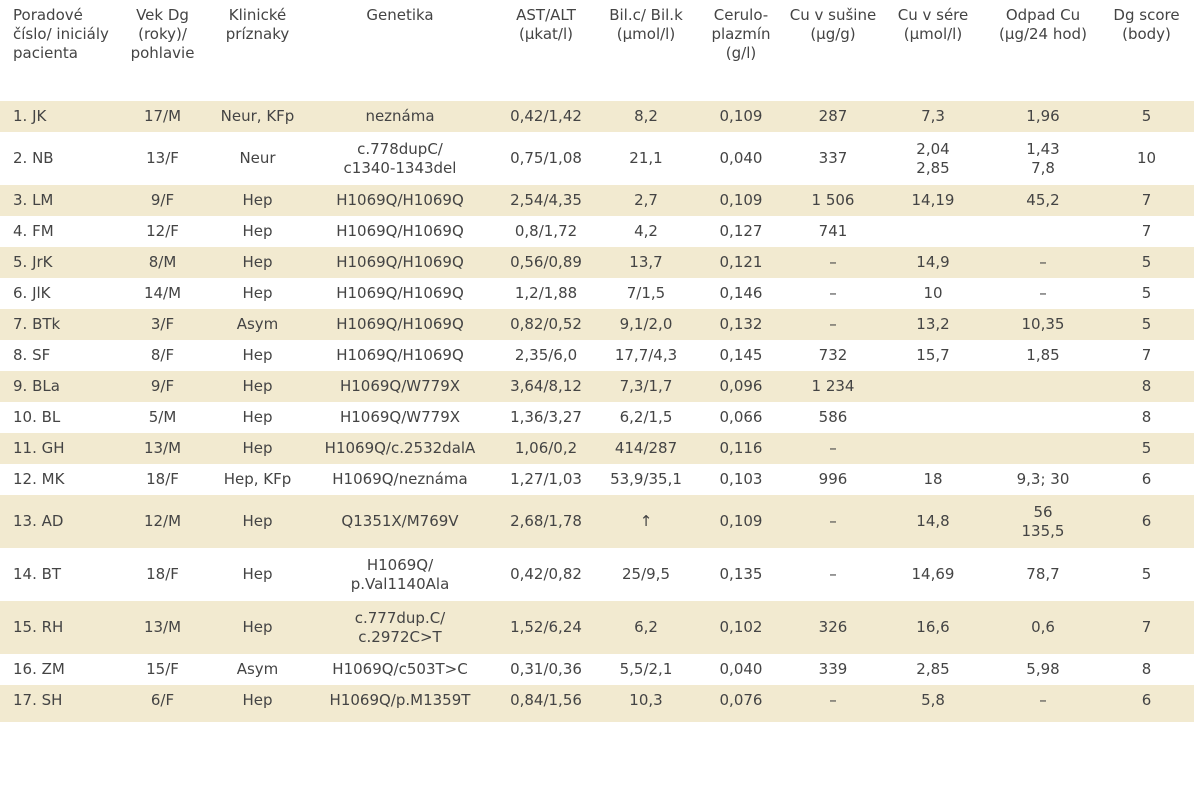 The width and height of the screenshot is (1194, 800). I want to click on cell-dg-score: 10, so click(1146, 158).